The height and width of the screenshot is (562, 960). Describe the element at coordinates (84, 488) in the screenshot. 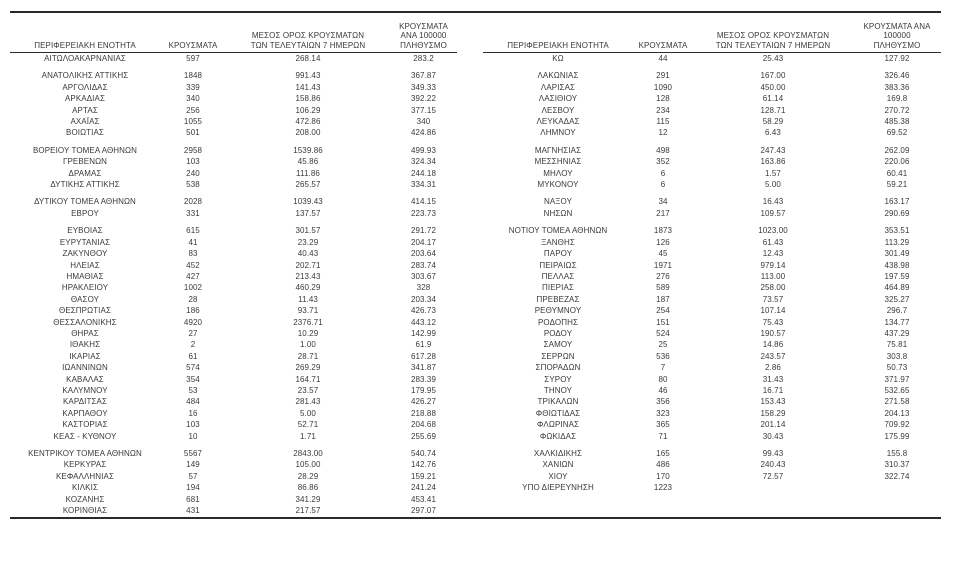

I see `region-cell: ΚΙΛΚΙΣ` at that location.